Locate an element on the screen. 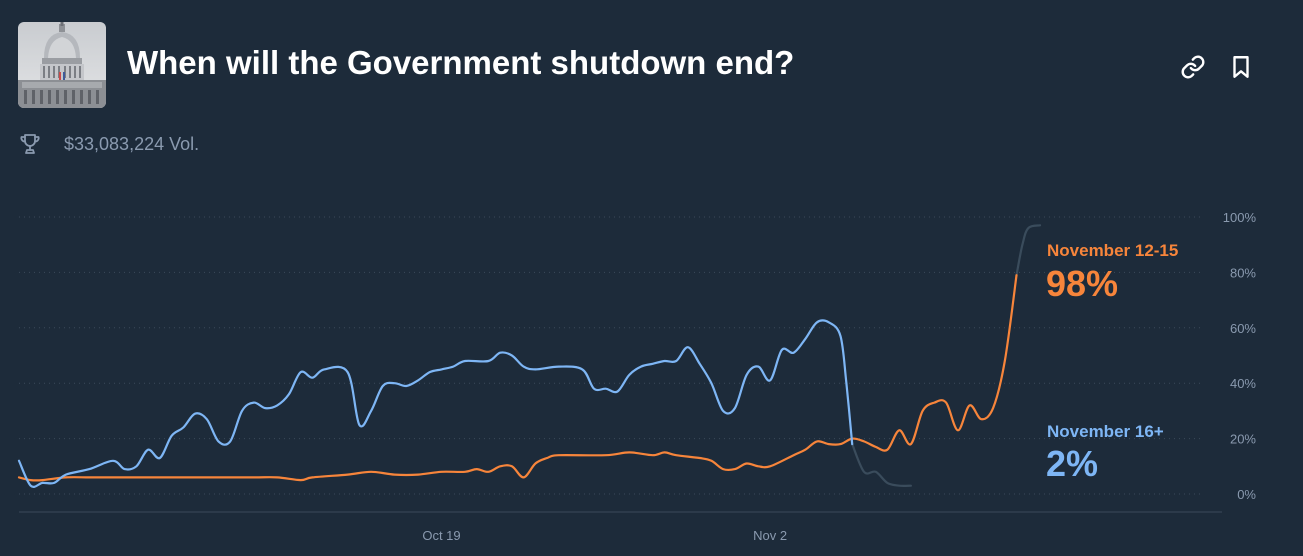 Image resolution: width=1303 pixels, height=556 pixels. series-label-november-16-plus: November 16+ is located at coordinates (1105, 431).